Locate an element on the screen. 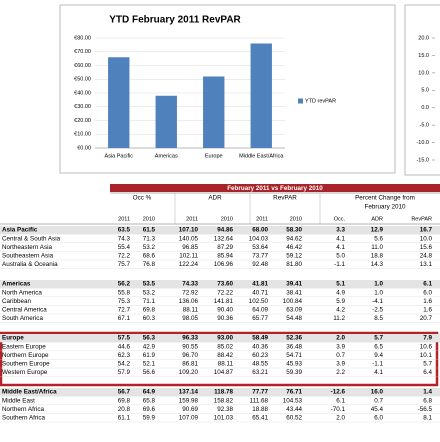 This screenshot has height=442, width=440. cell: 159.98 is located at coordinates (189, 400).